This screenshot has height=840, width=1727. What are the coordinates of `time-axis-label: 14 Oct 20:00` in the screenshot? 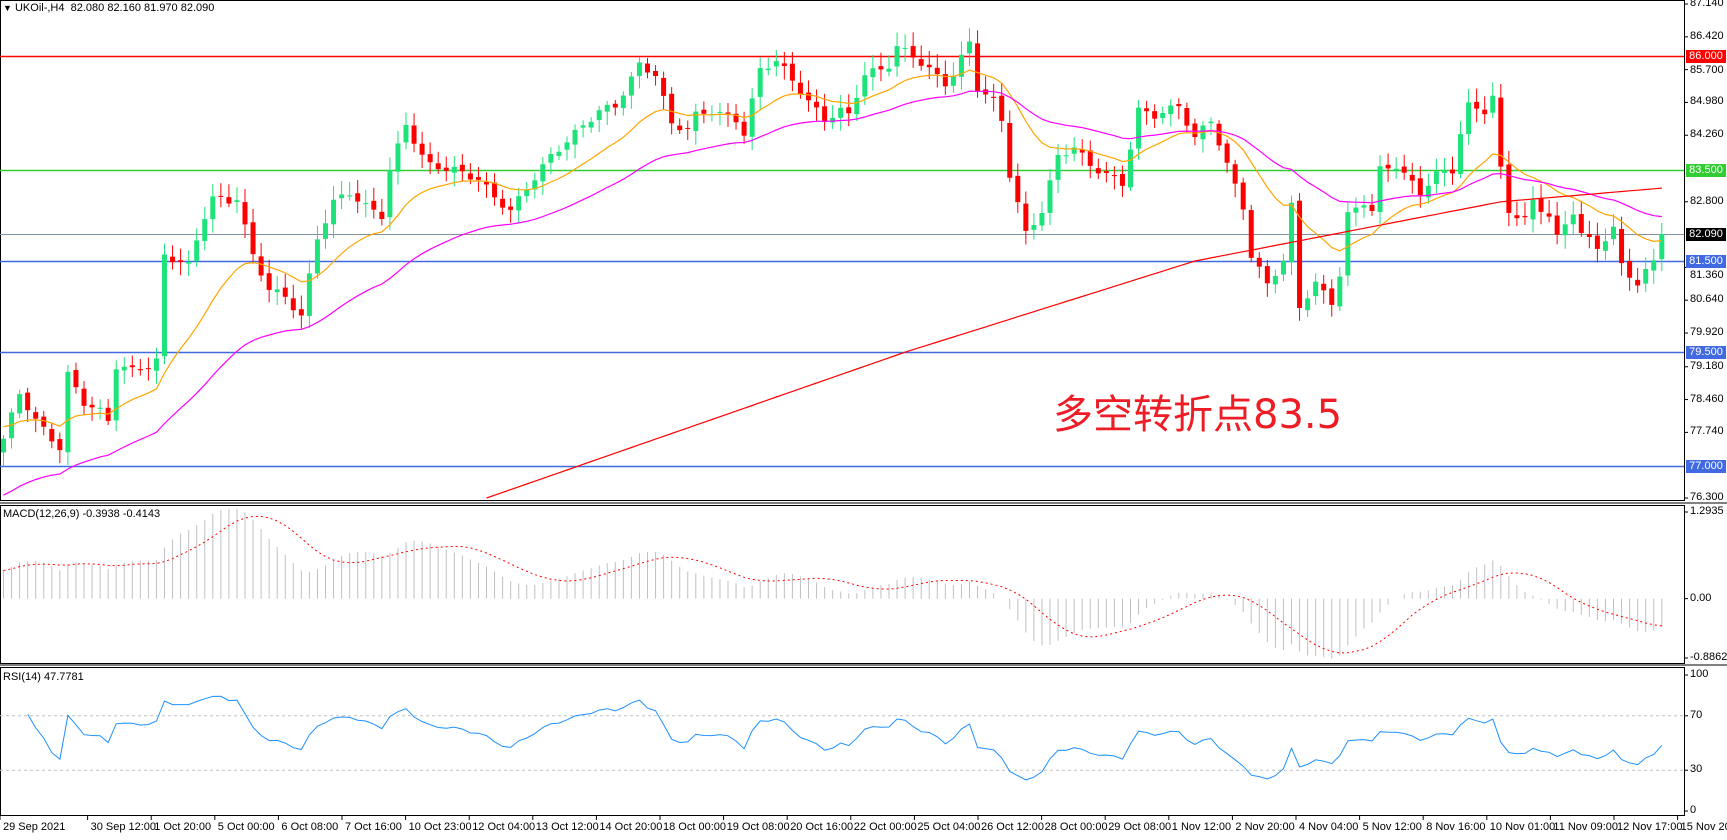 It's located at (631, 827).